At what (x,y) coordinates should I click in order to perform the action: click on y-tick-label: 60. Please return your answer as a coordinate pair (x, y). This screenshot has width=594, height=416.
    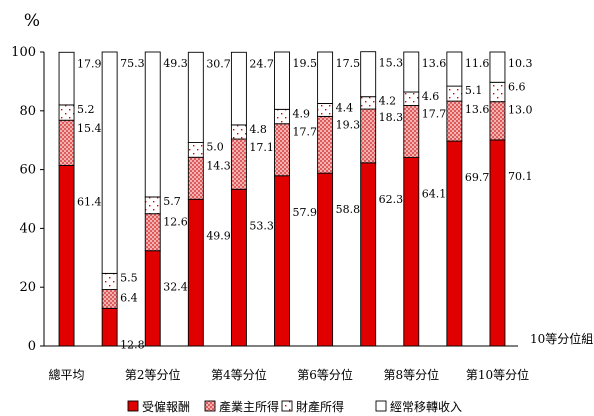
    Looking at the image, I should click on (27, 170).